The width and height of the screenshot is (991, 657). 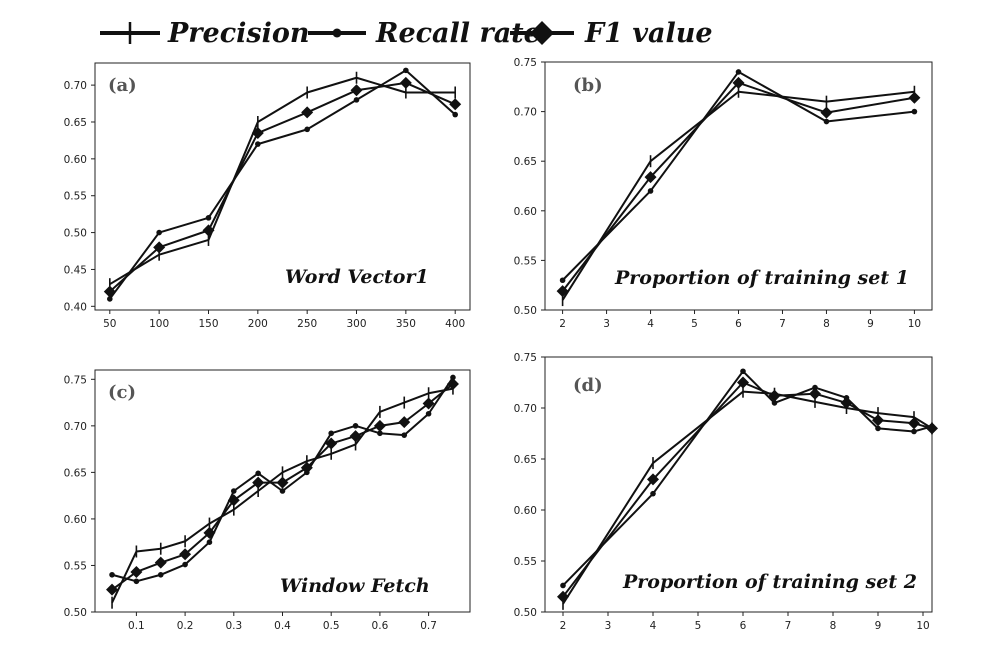 What do you see at coordinates (788, 626) in the screenshot?
I see `x-tick-label: 7` at bounding box center [788, 626].